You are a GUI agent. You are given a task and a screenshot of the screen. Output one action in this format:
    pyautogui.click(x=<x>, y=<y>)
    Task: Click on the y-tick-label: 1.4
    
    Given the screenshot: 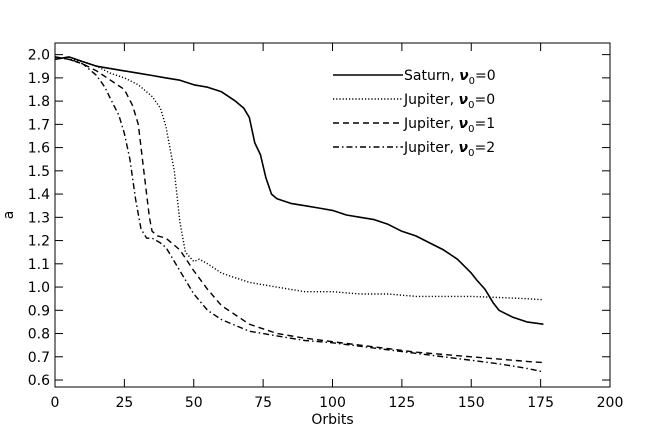 What is the action you would take?
    pyautogui.click(x=39, y=195)
    